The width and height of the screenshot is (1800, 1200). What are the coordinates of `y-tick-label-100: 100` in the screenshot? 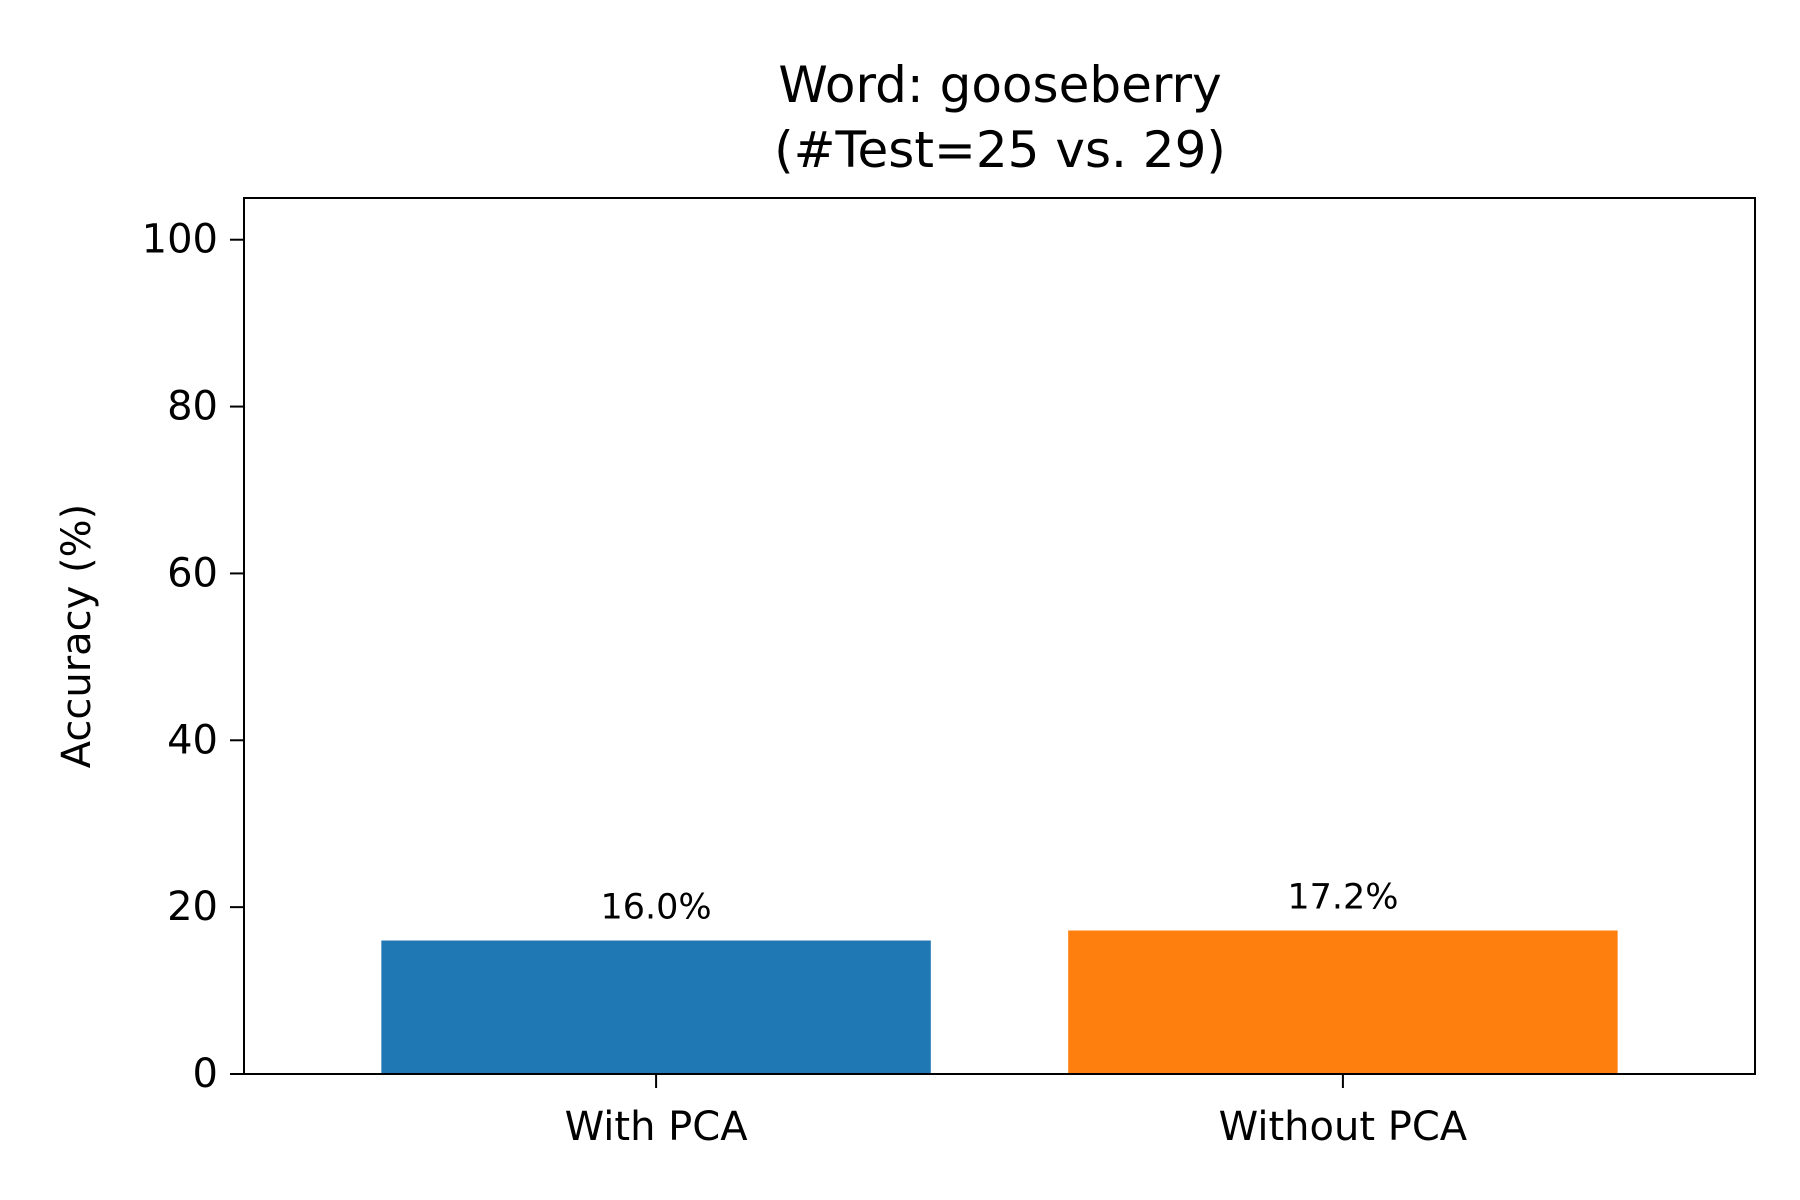 It's located at (180, 240).